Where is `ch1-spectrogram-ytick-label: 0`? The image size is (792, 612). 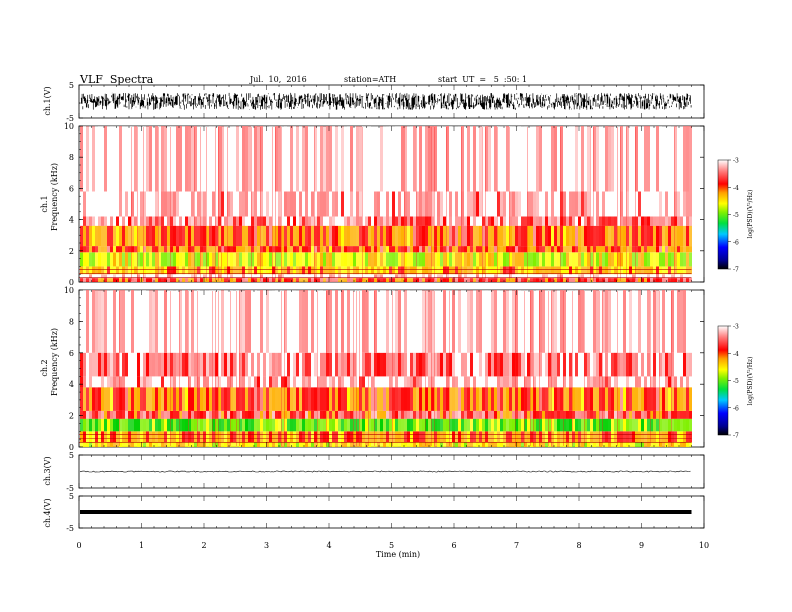 ch1-spectrogram-ytick-label: 0 is located at coordinates (71, 282).